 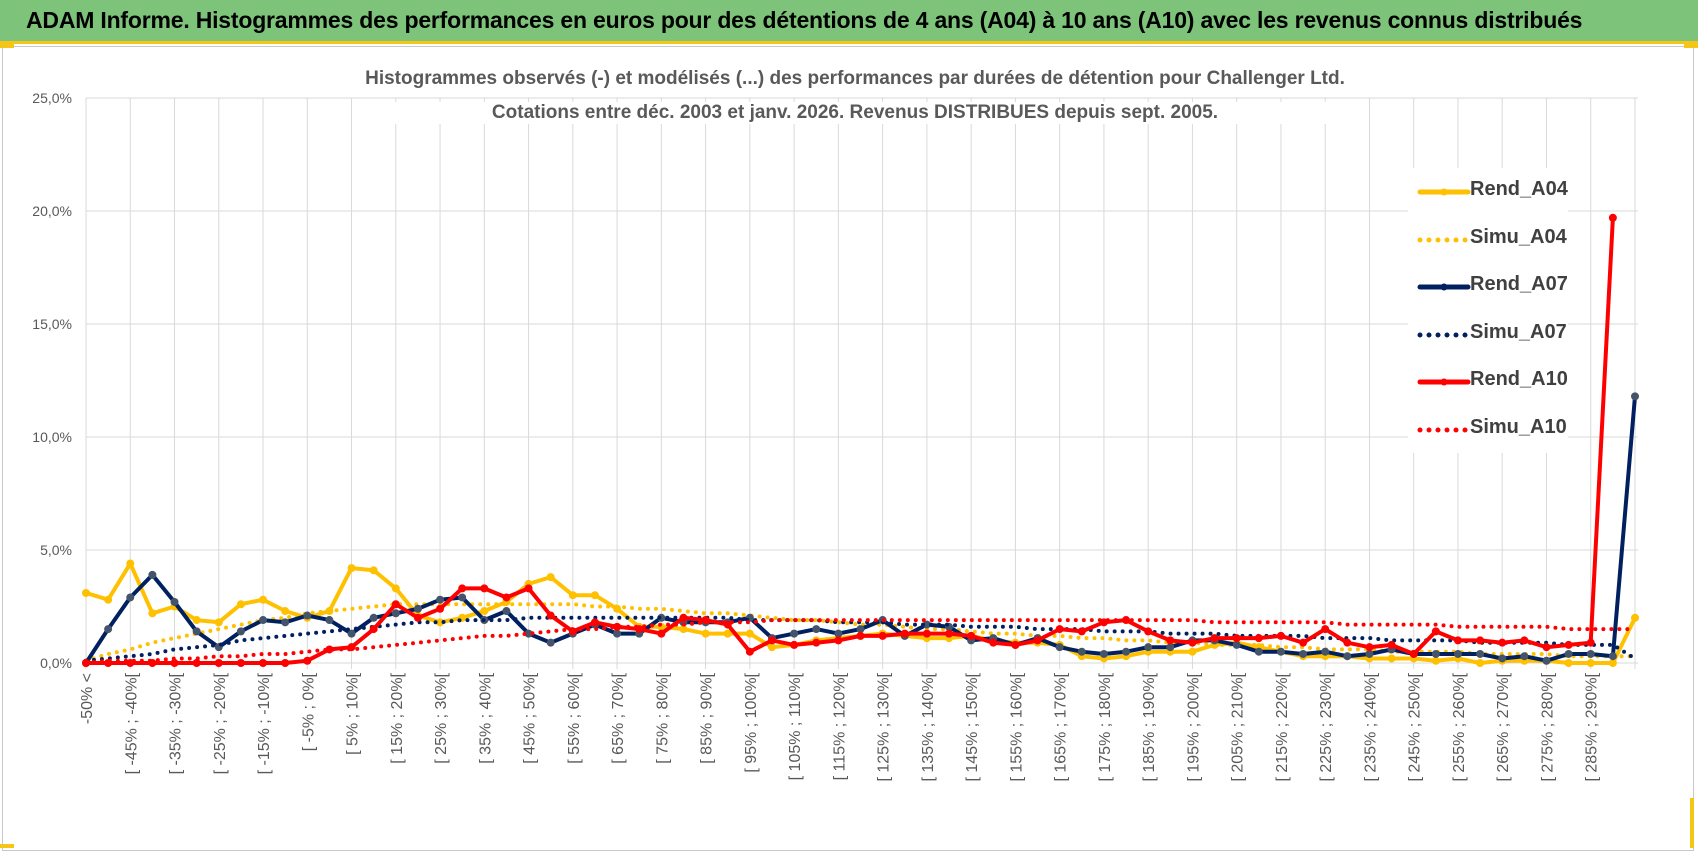 I want to click on x-tick-label: [ 155% ; 160%[, so click(x=1016, y=726).